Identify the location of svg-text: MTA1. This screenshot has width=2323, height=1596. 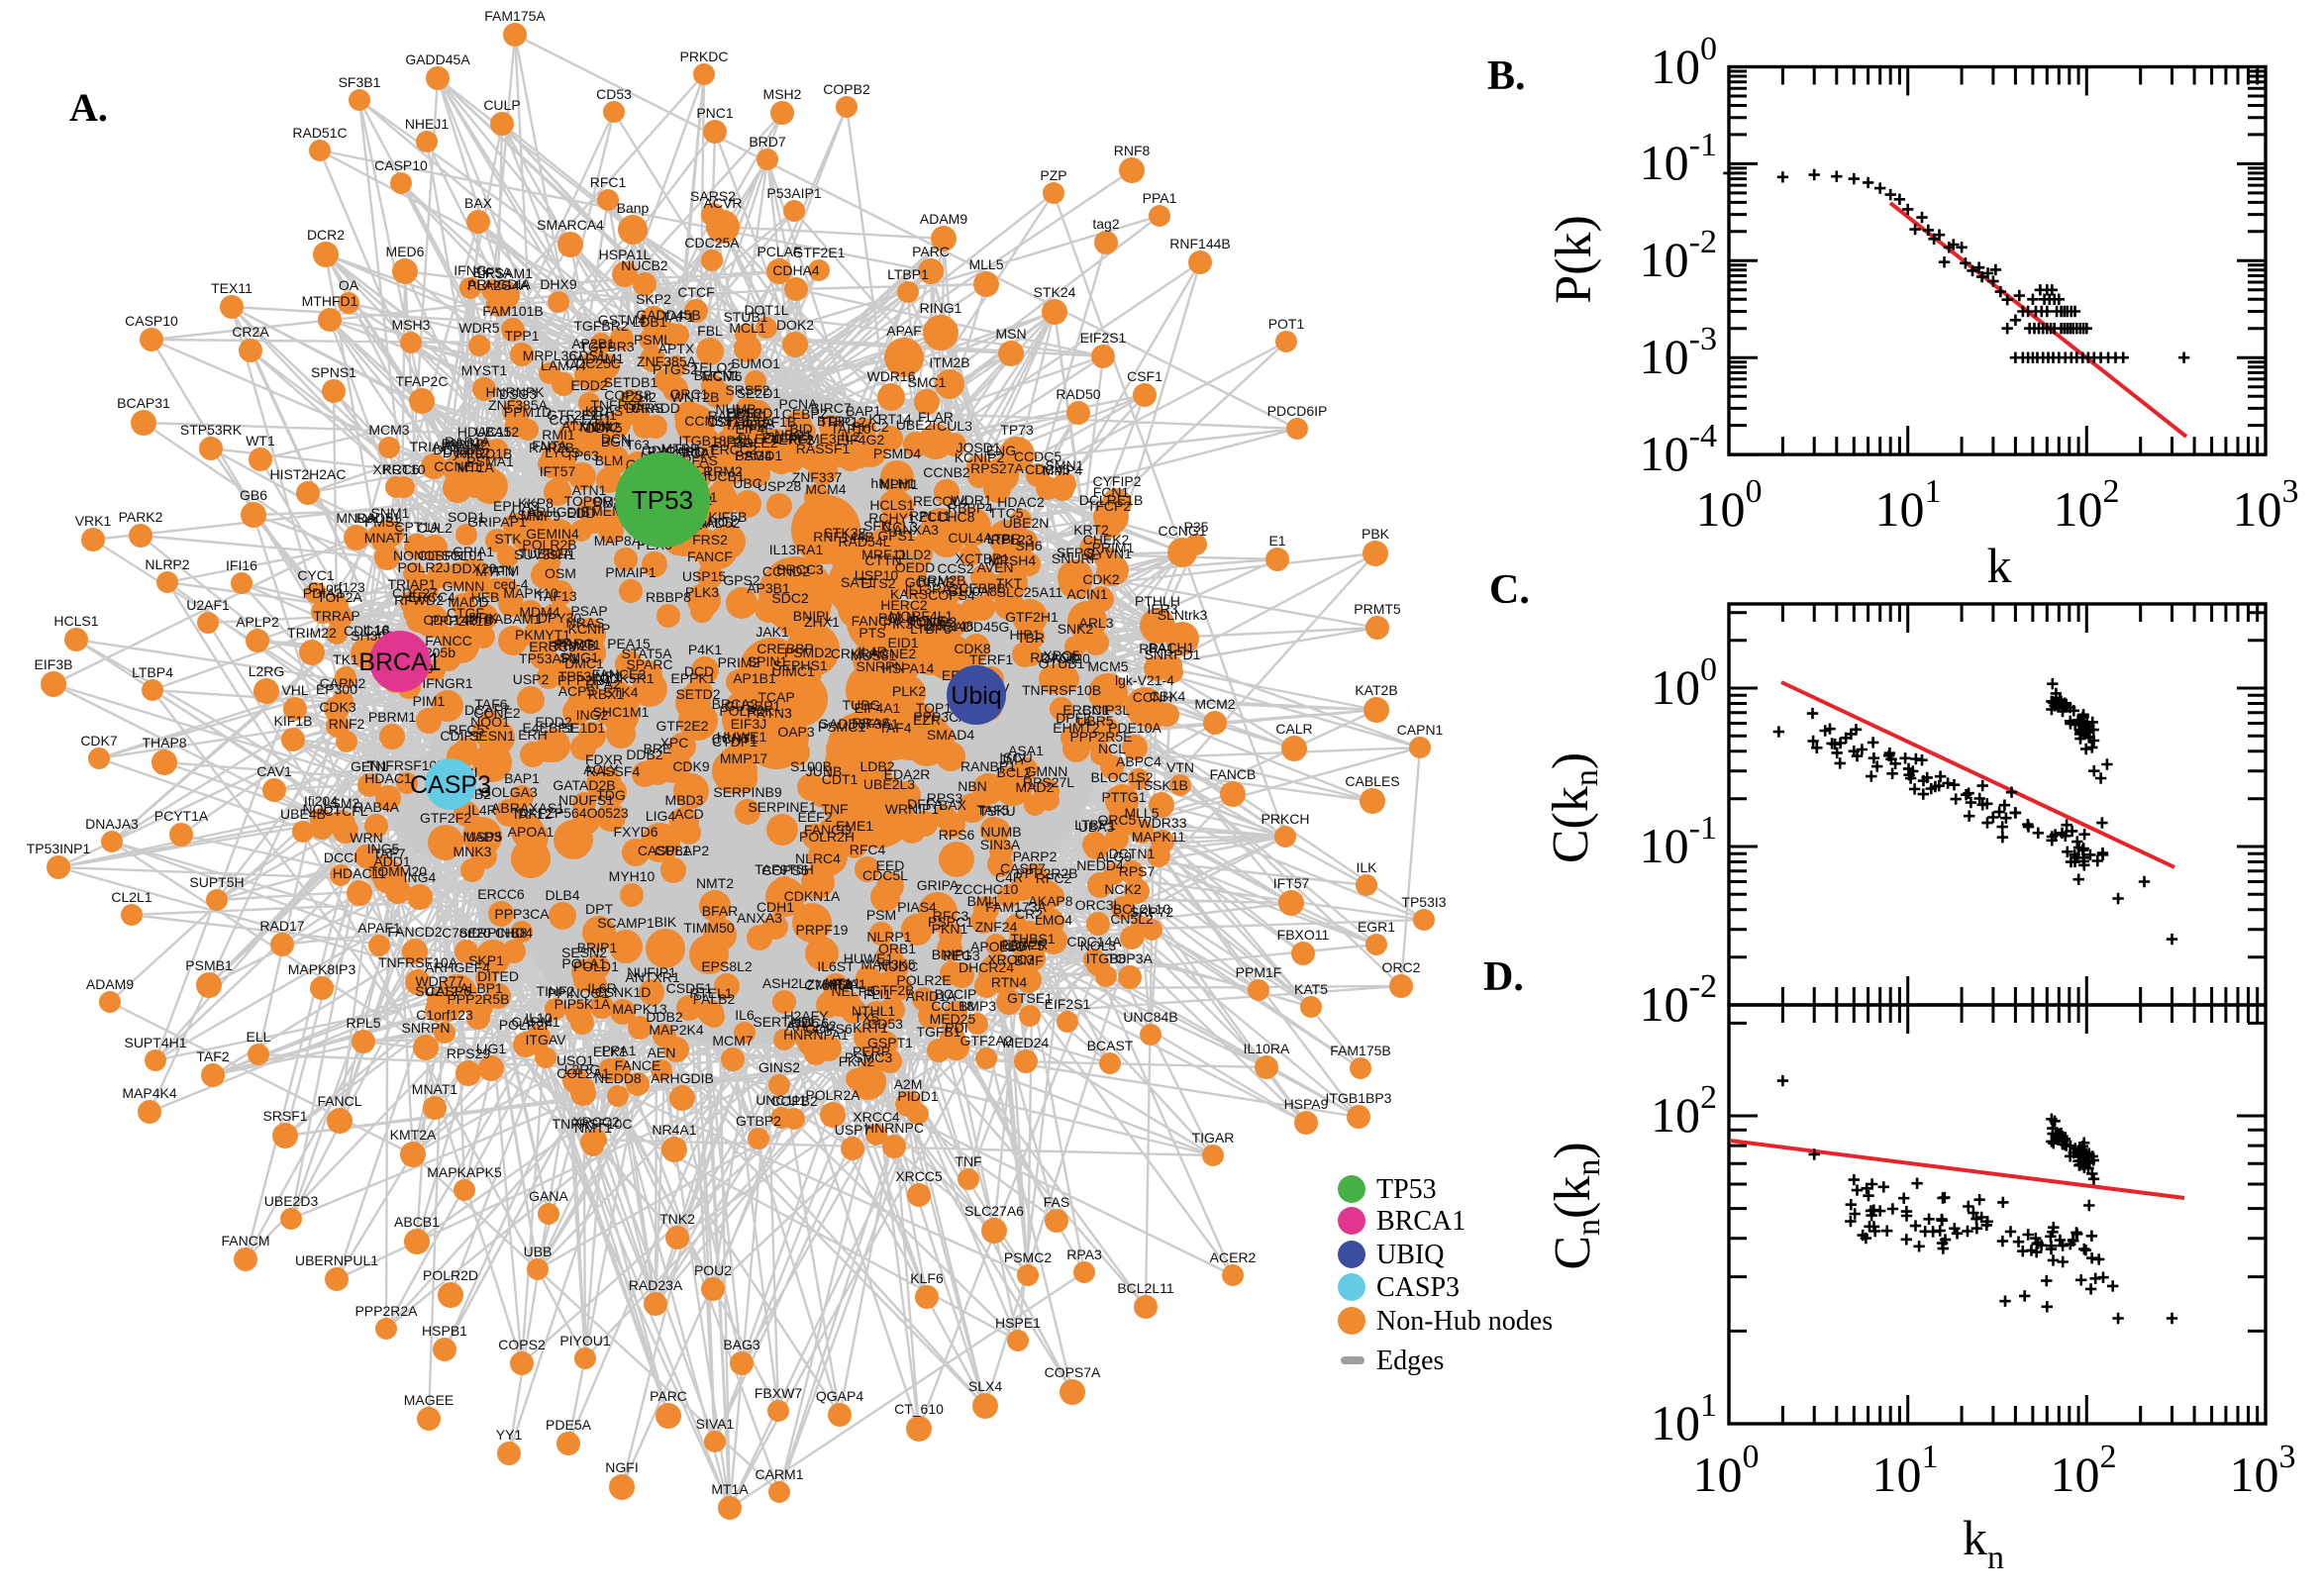
(843, 983).